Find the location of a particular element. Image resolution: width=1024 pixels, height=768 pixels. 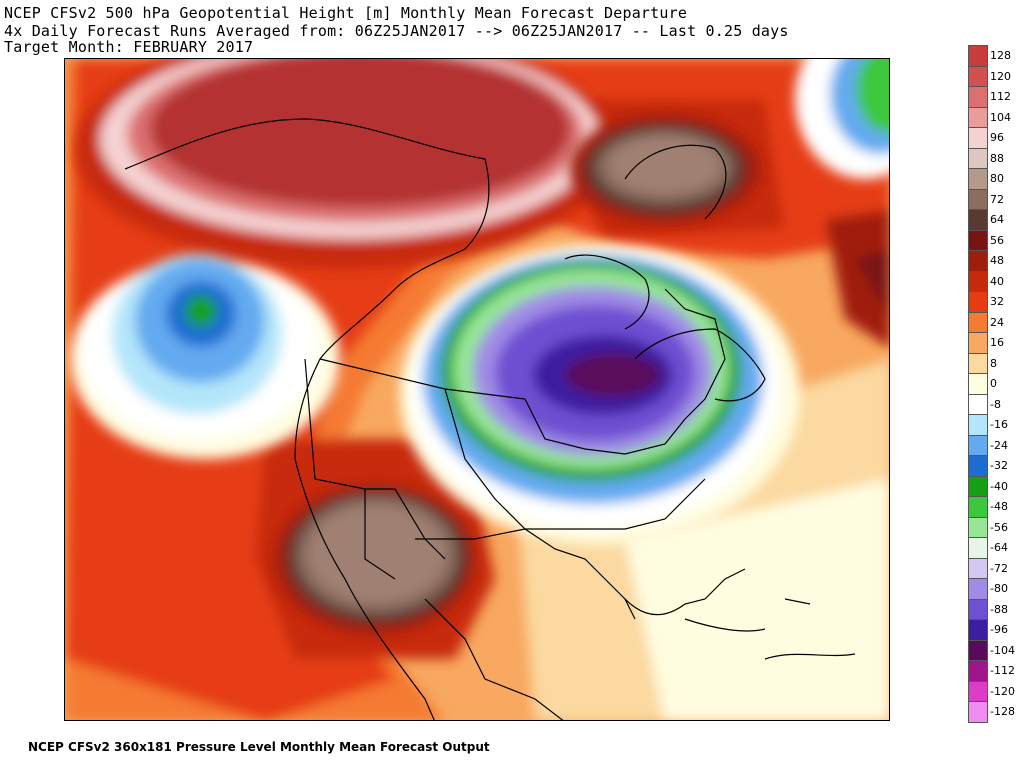

legend-label: 104 is located at coordinates (1000, 117).